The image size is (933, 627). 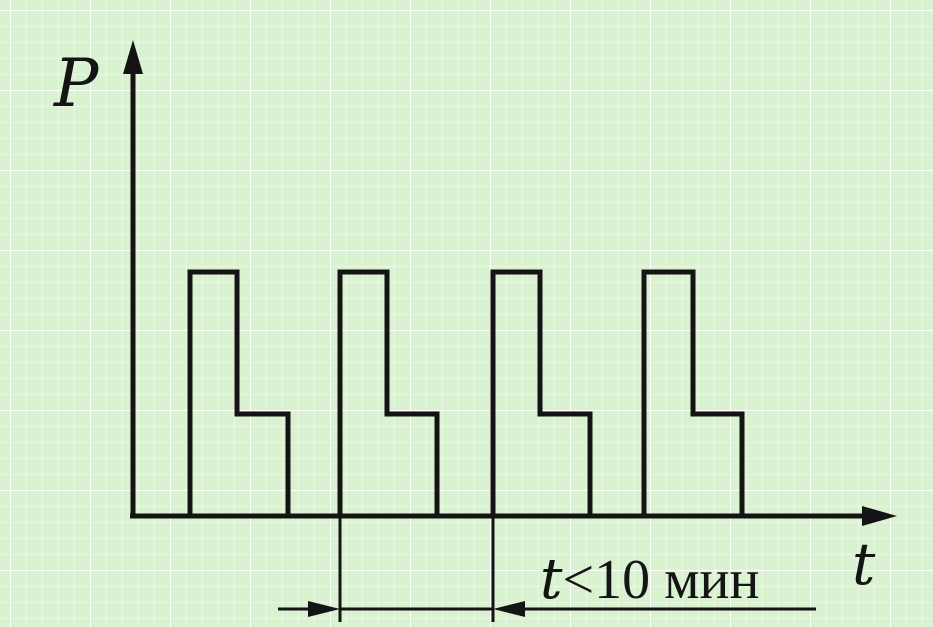 I want to click on period-arrowhead-right, so click(x=509, y=609).